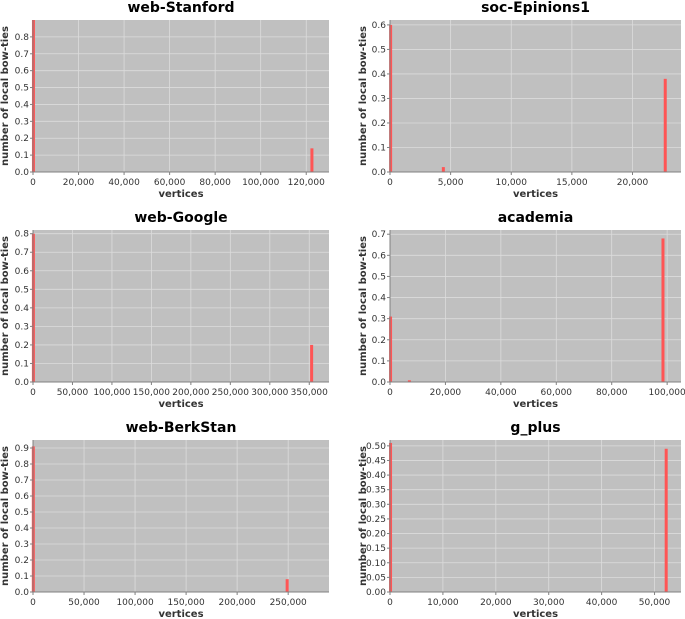 The width and height of the screenshot is (685, 619). What do you see at coordinates (180, 8) in the screenshot?
I see `chart-title: web-Stanford` at bounding box center [180, 8].